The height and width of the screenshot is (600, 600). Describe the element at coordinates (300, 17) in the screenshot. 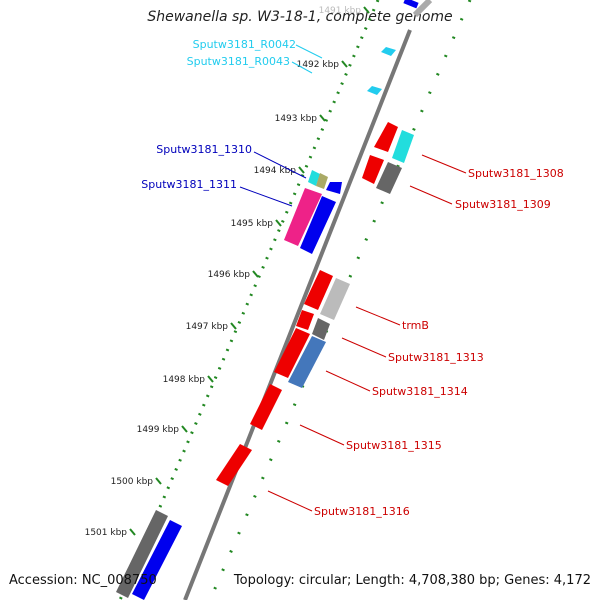

I see `map-title: Shewanella sp. W3-18-1, complete genome` at that location.